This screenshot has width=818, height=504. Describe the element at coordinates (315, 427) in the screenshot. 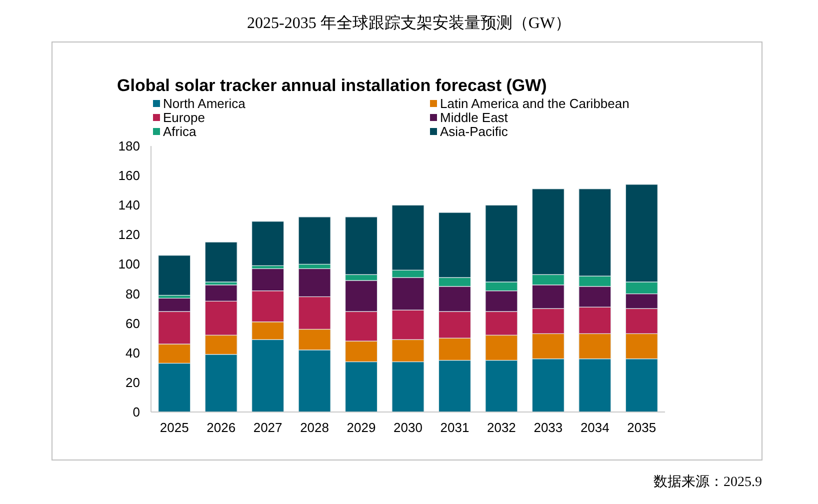

I see `x-tick-label: 2028` at that location.